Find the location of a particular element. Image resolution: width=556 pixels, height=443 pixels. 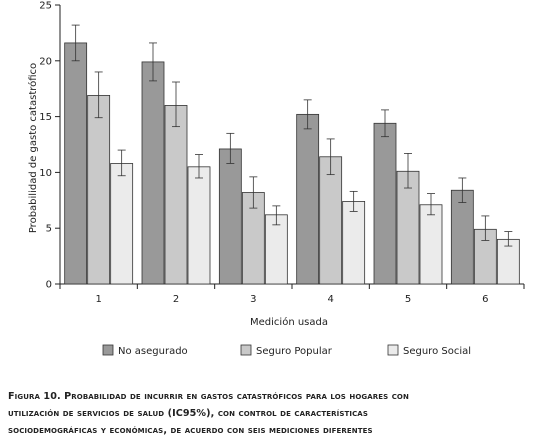

y-tick-label: 25 is located at coordinates (45, 6).